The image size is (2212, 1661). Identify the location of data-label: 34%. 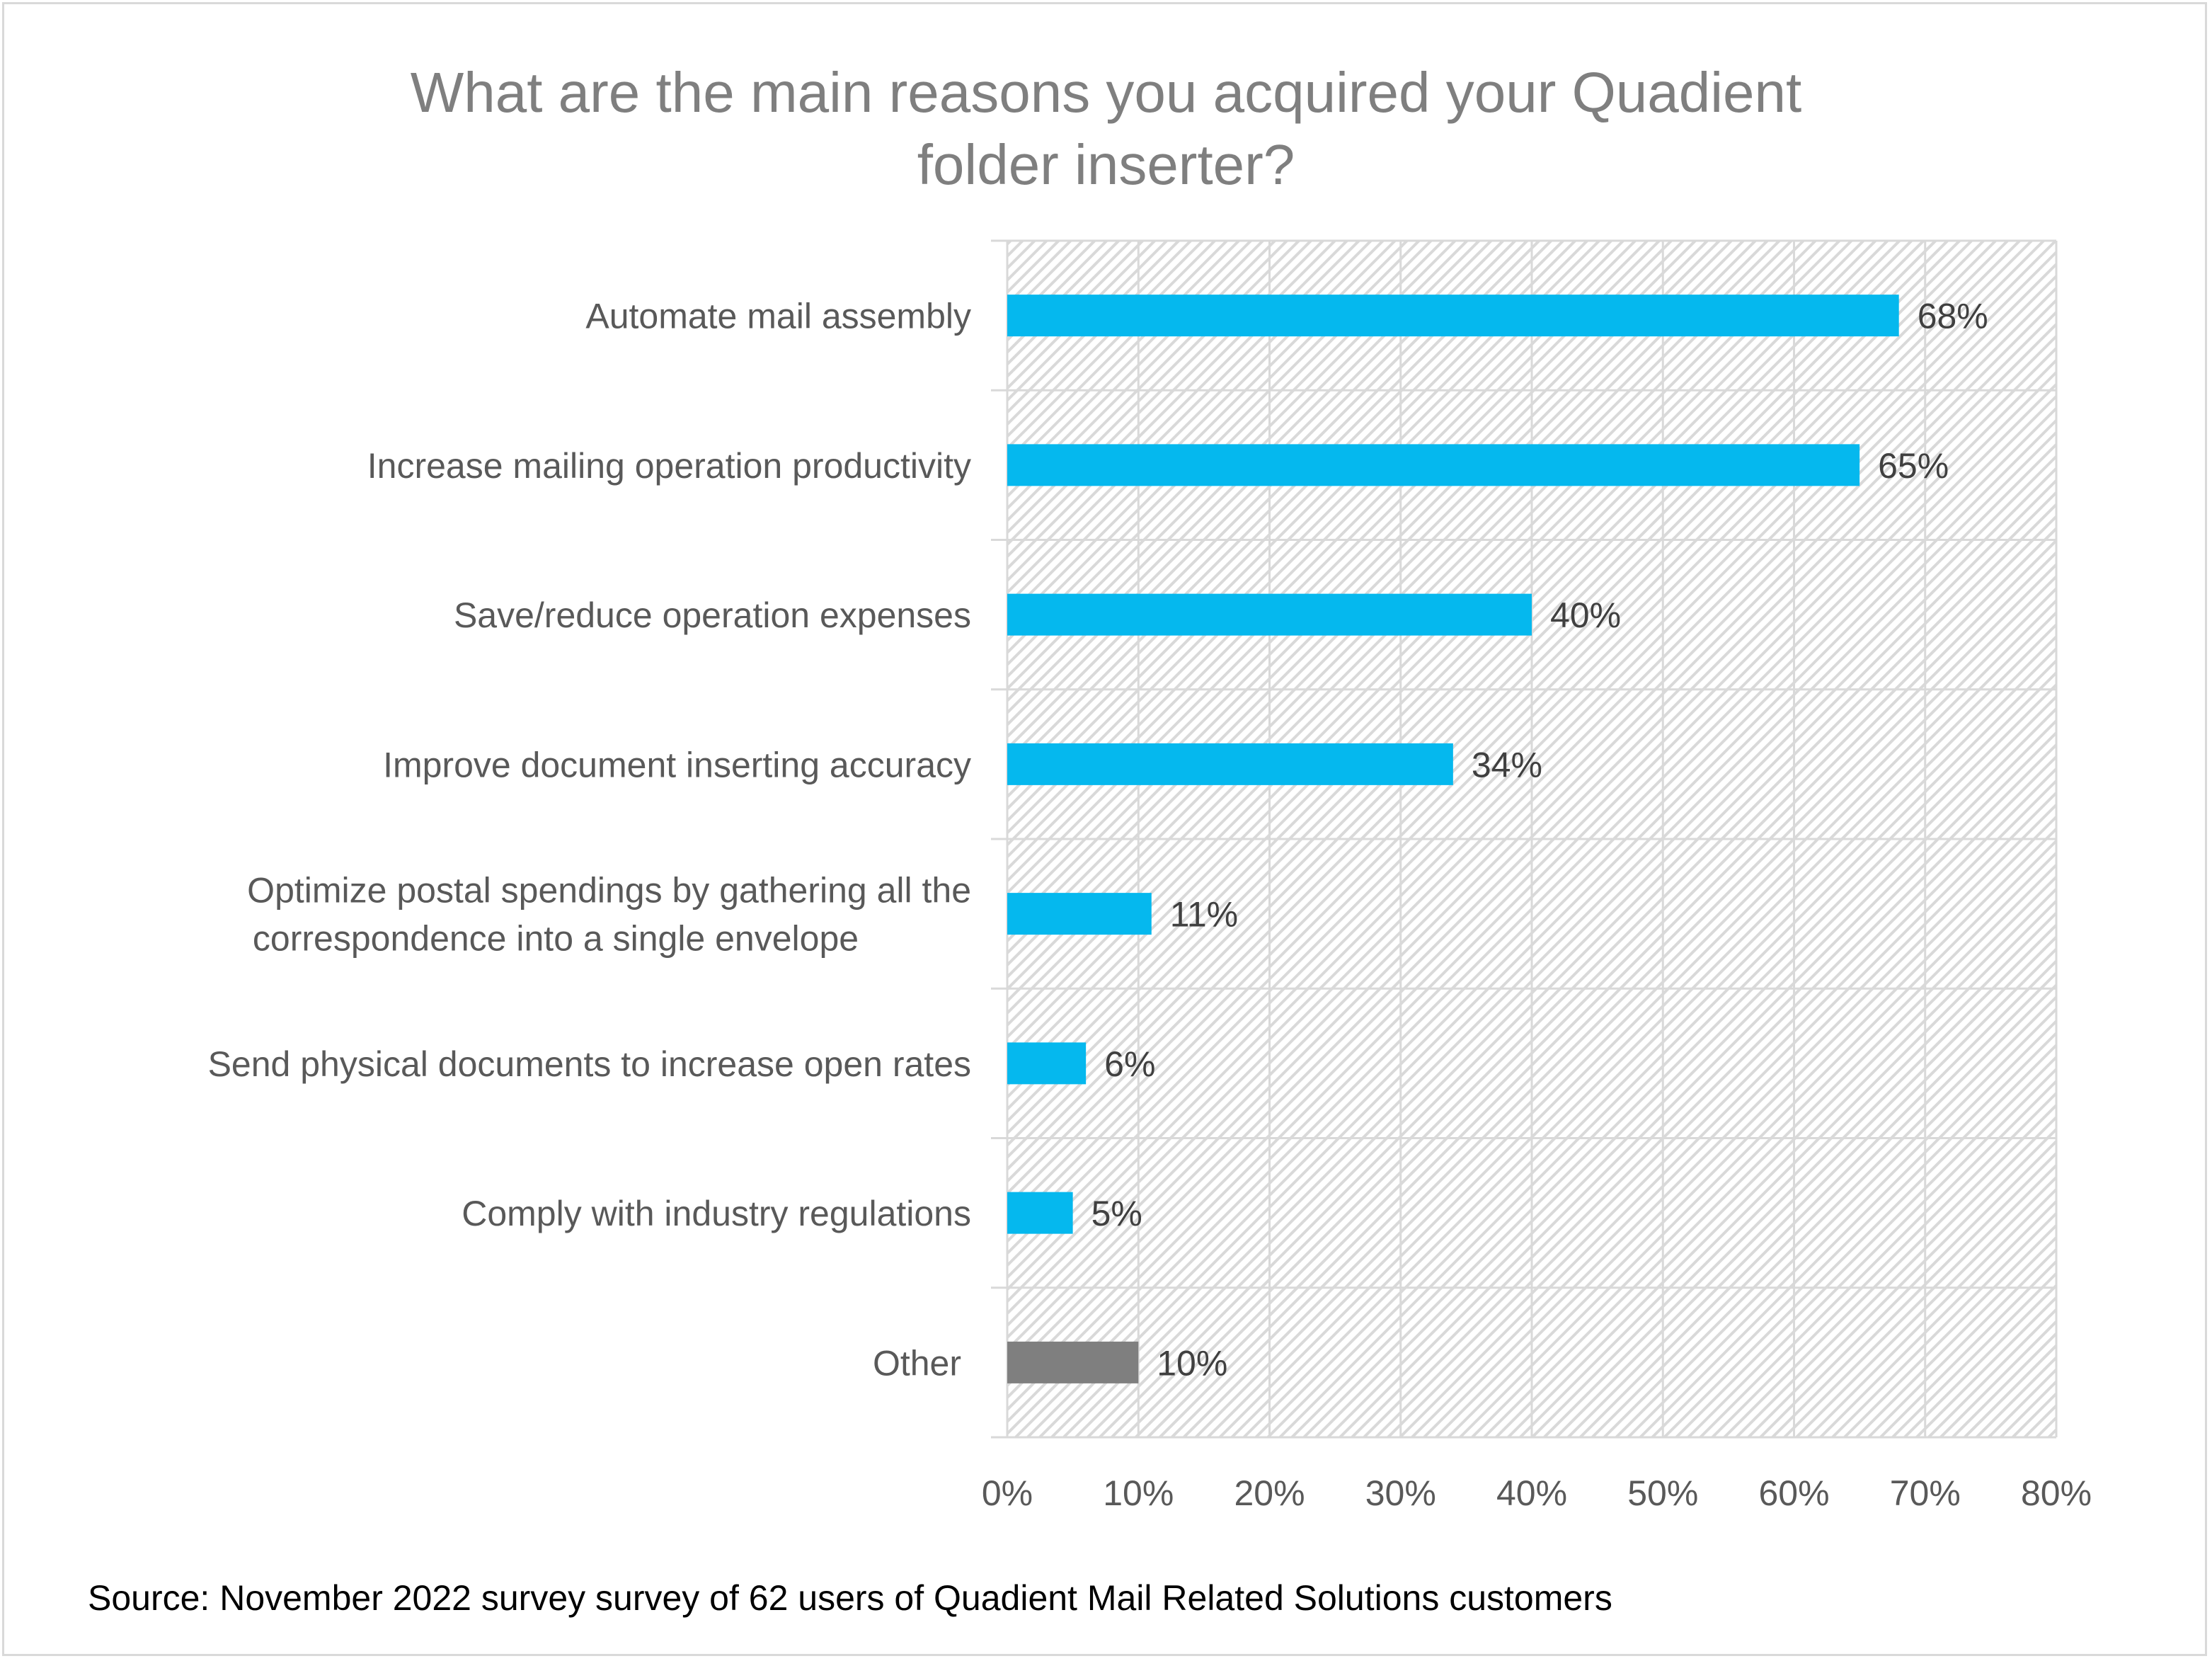
(1507, 764).